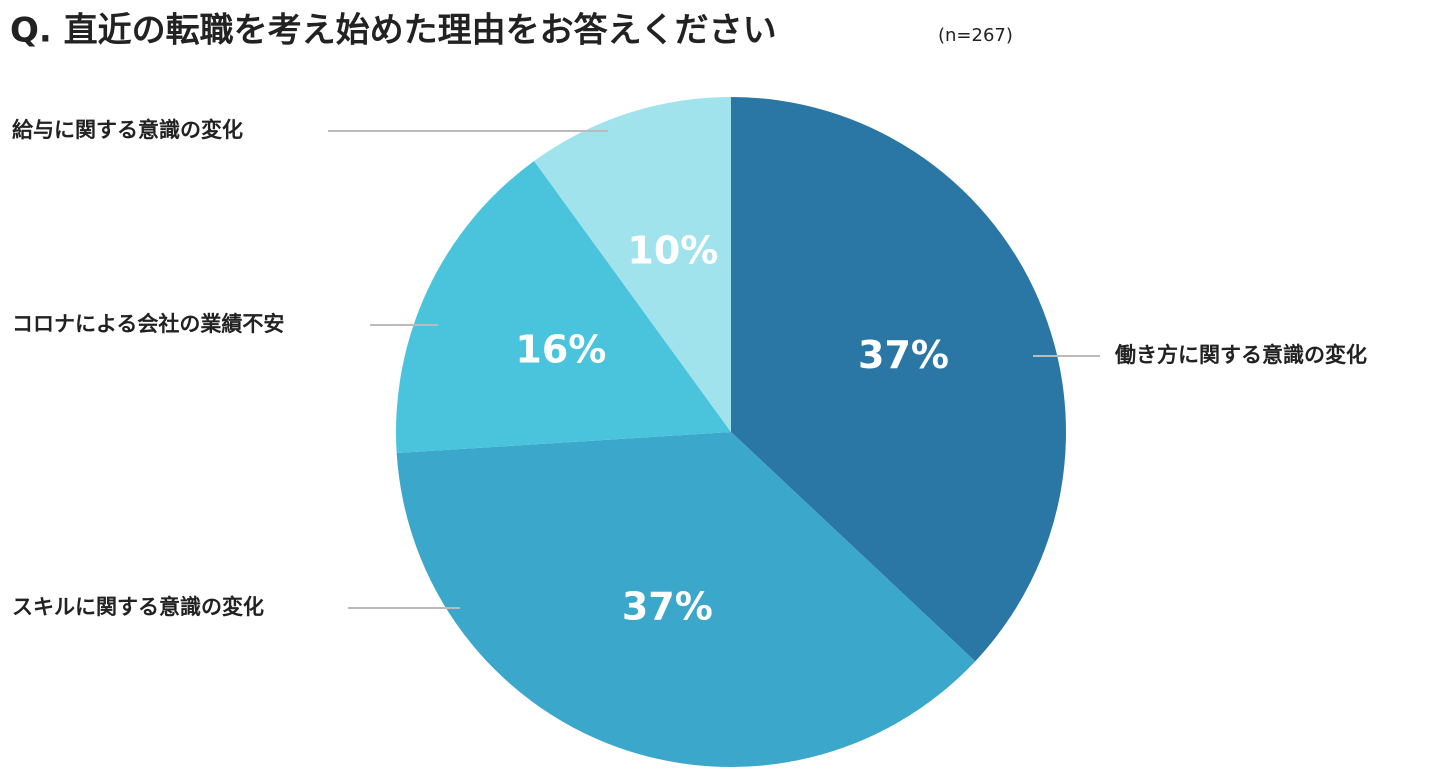  What do you see at coordinates (393, 31) in the screenshot?
I see `chart-title: Q. 直近の転職を考え始めた理由をお答えください` at bounding box center [393, 31].